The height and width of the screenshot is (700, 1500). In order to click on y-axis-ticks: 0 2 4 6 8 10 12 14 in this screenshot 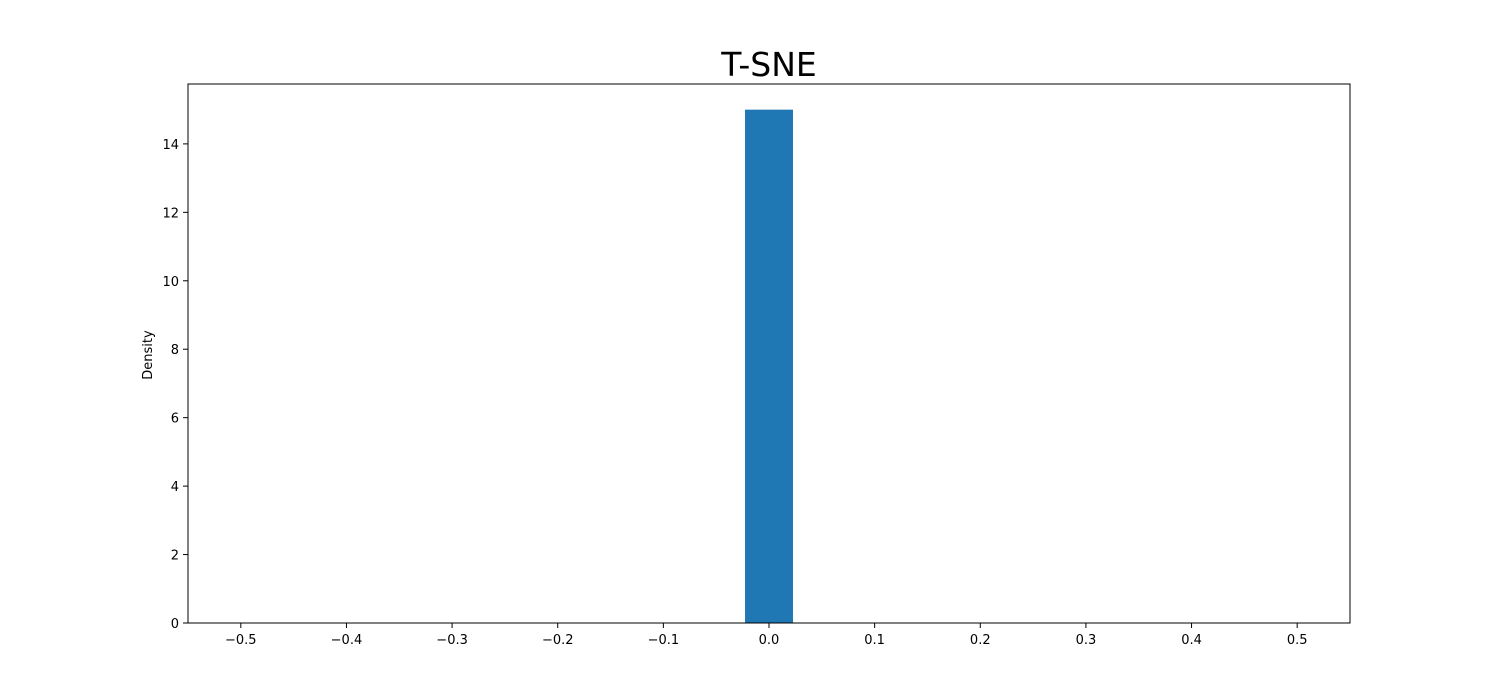, I will do `click(175, 385)`.